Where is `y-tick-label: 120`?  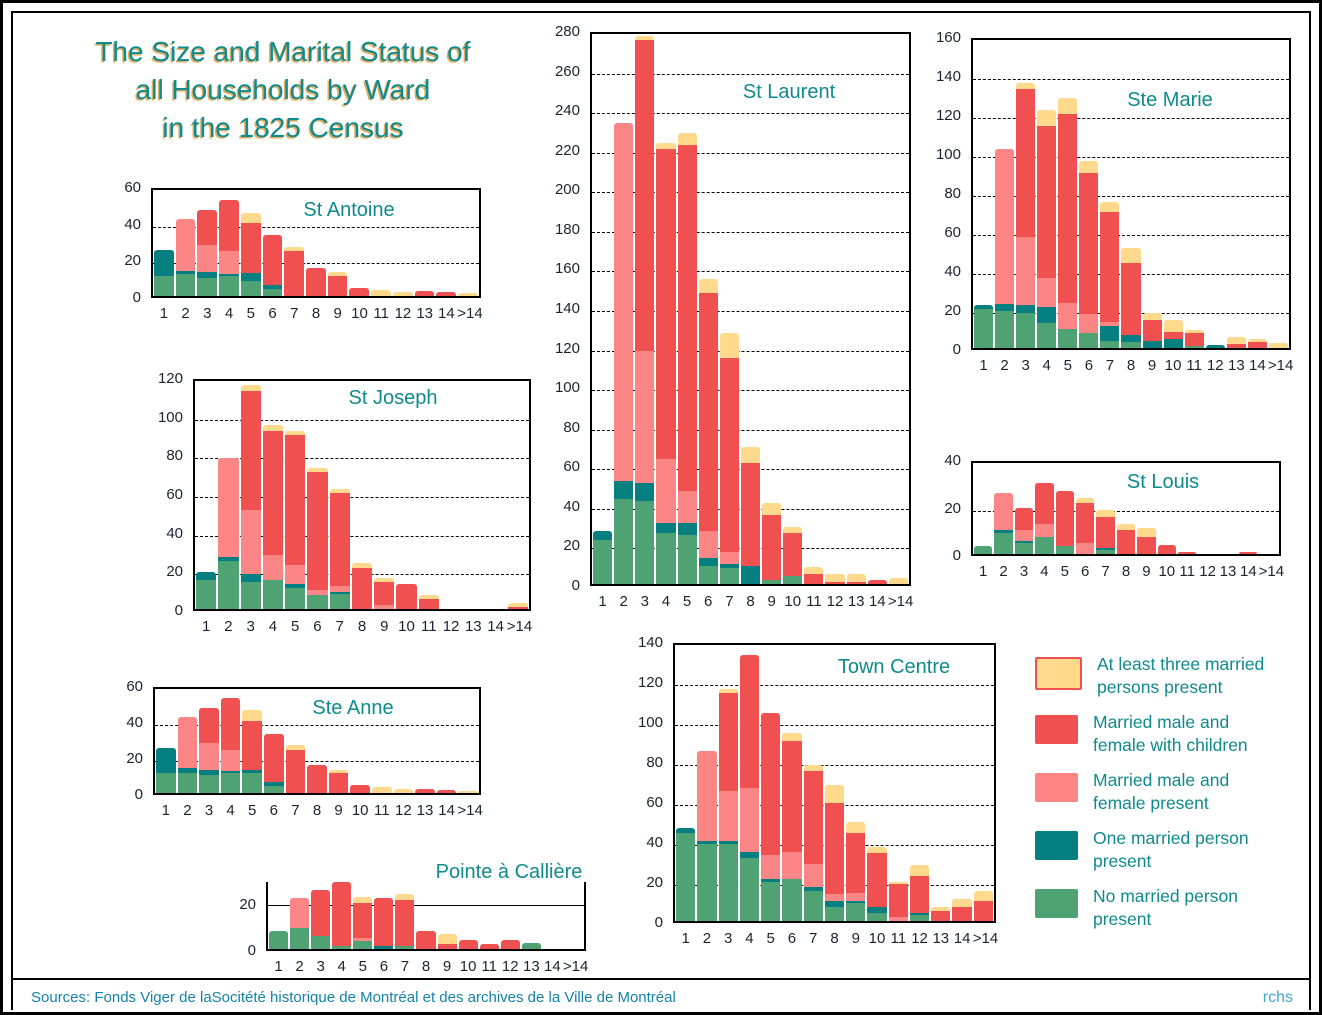 y-tick-label: 120 is located at coordinates (567, 348).